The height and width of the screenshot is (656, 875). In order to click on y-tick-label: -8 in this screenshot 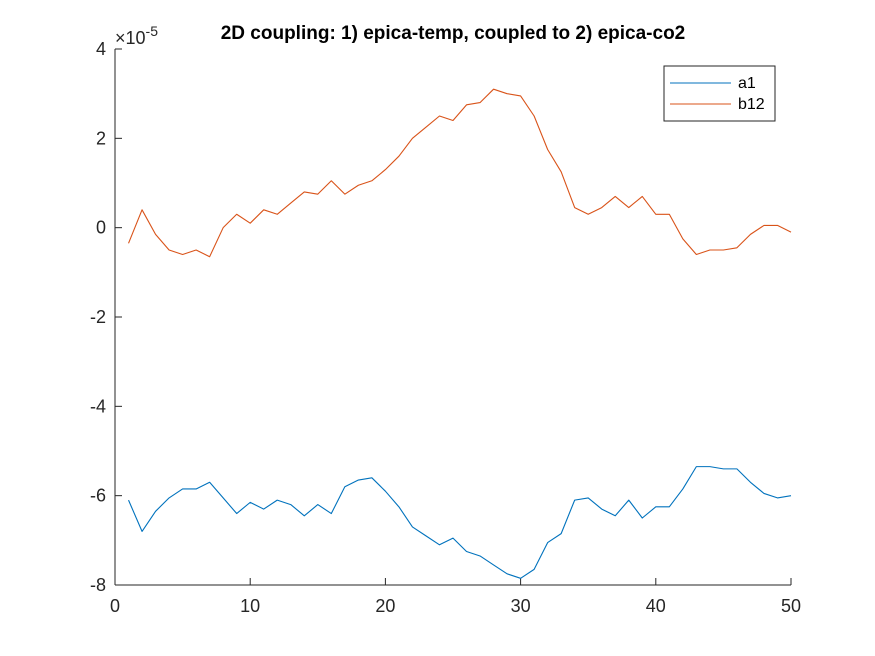, I will do `click(98, 585)`.